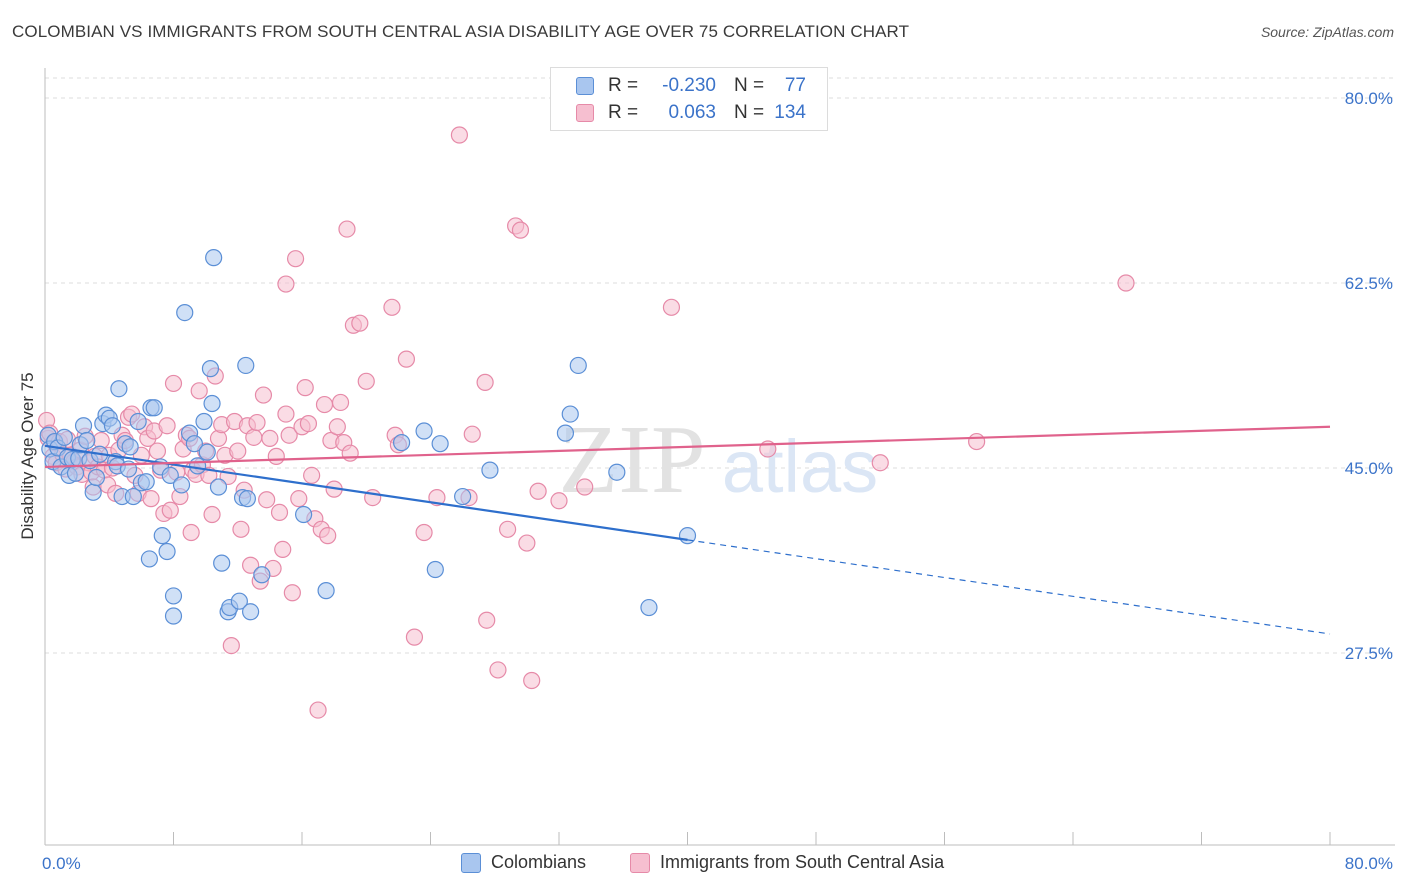 This screenshot has height=892, width=1406. What do you see at coordinates (61, 863) in the screenshot?
I see `x-tick-label-min: 0.0%` at bounding box center [61, 863].